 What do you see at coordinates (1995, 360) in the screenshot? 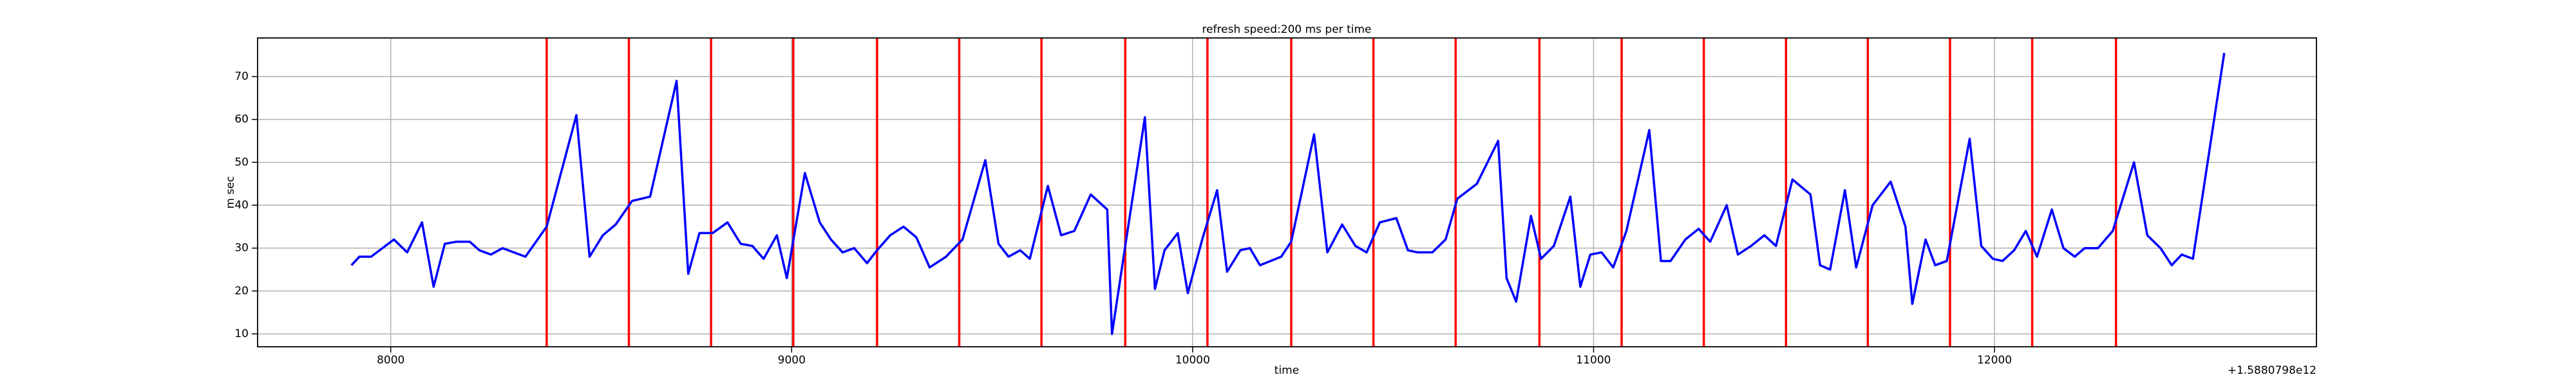
I see `x-tick-label: 12000` at bounding box center [1995, 360].